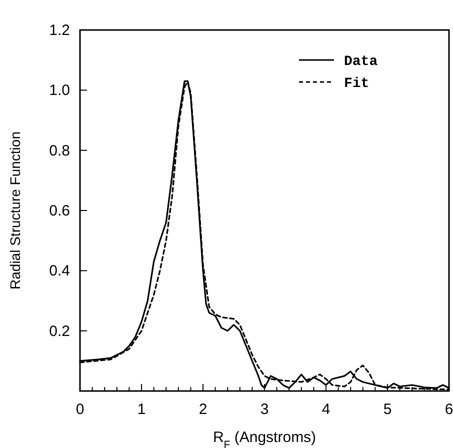 The image size is (453, 448). I want to click on legend-label: Data, so click(361, 62).